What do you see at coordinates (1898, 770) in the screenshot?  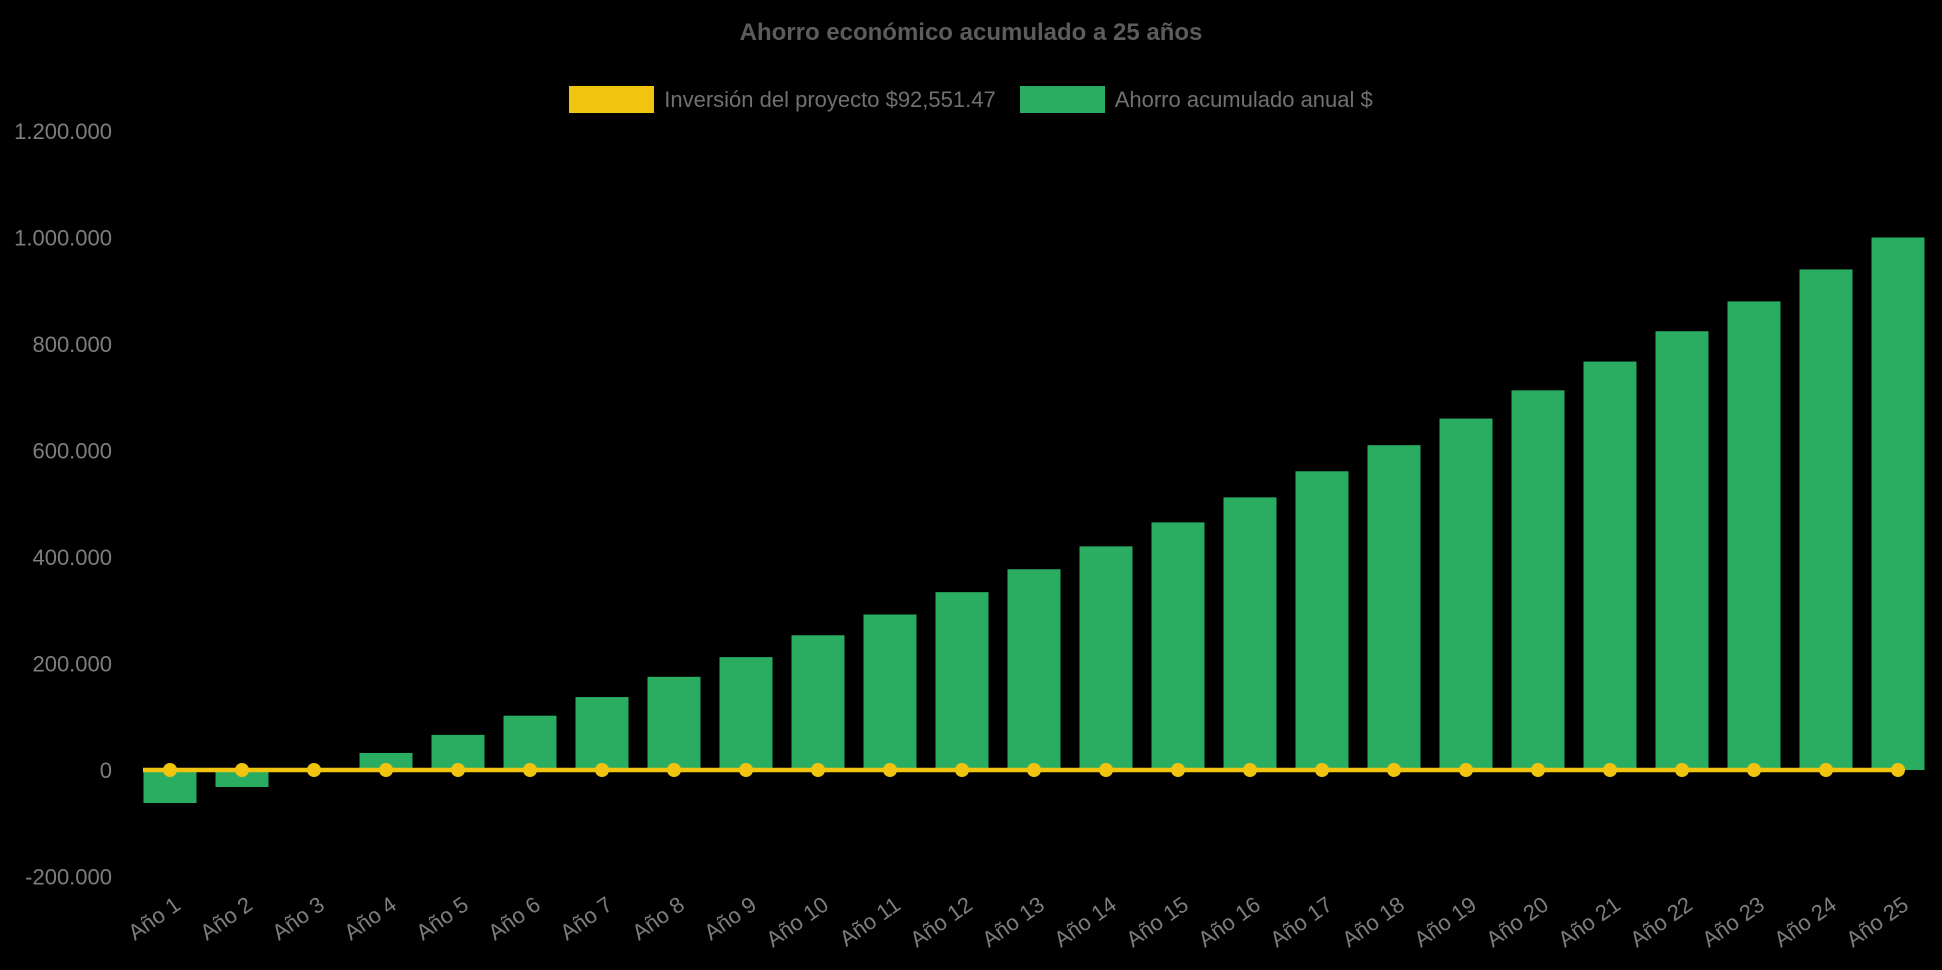 I see `line-marker-año-25` at bounding box center [1898, 770].